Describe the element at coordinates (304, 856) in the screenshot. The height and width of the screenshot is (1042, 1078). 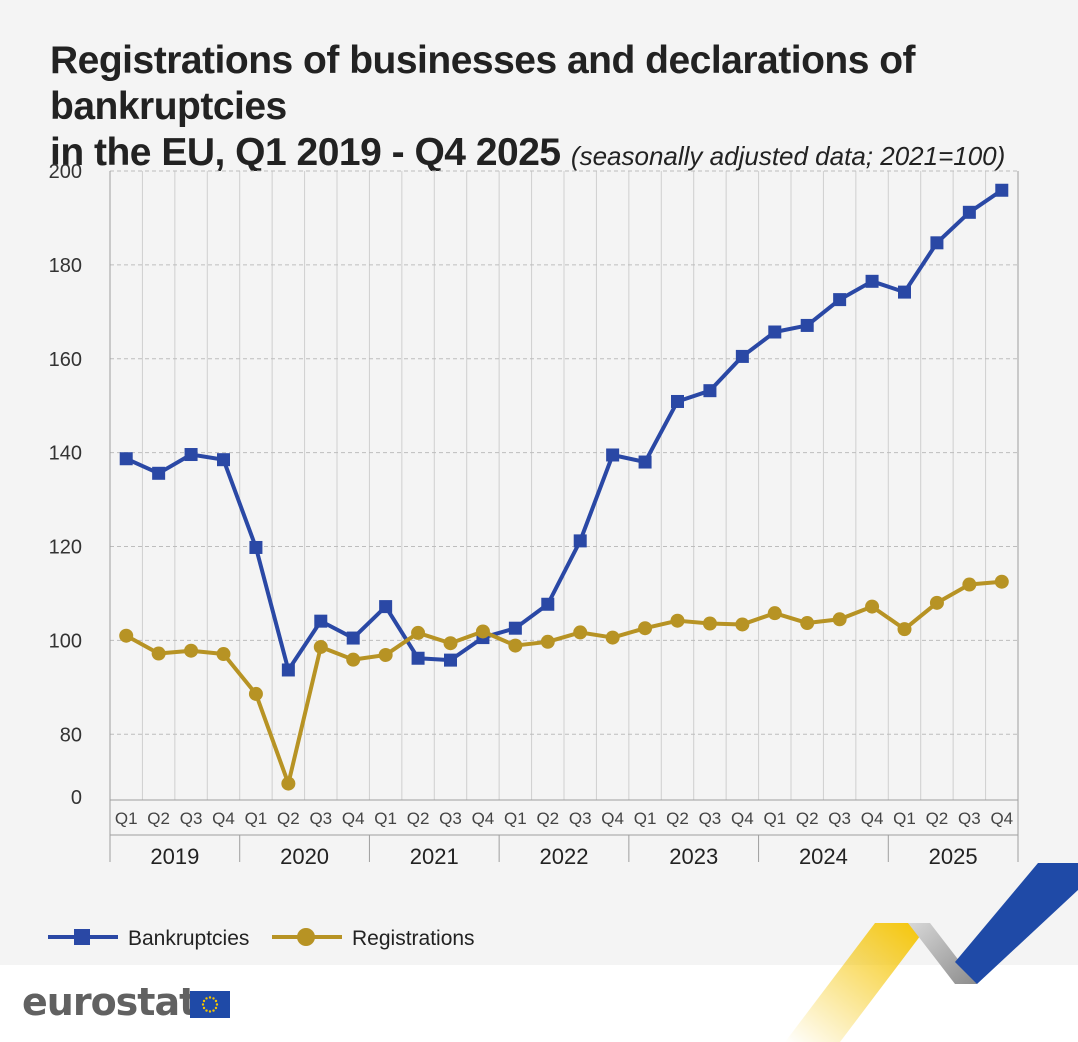
I see `x-tick-label-year: 2020` at that location.